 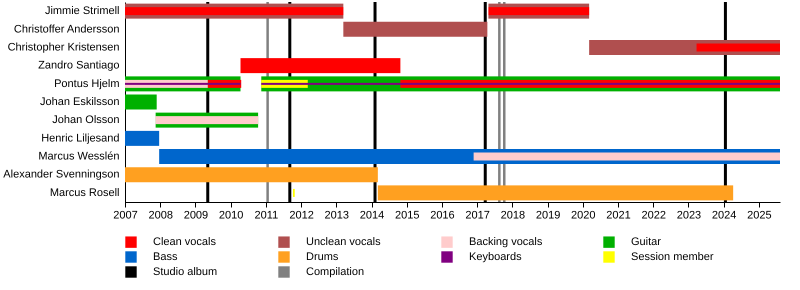 I want to click on y-tick-label: Pontus Hjelm, so click(x=87, y=84).